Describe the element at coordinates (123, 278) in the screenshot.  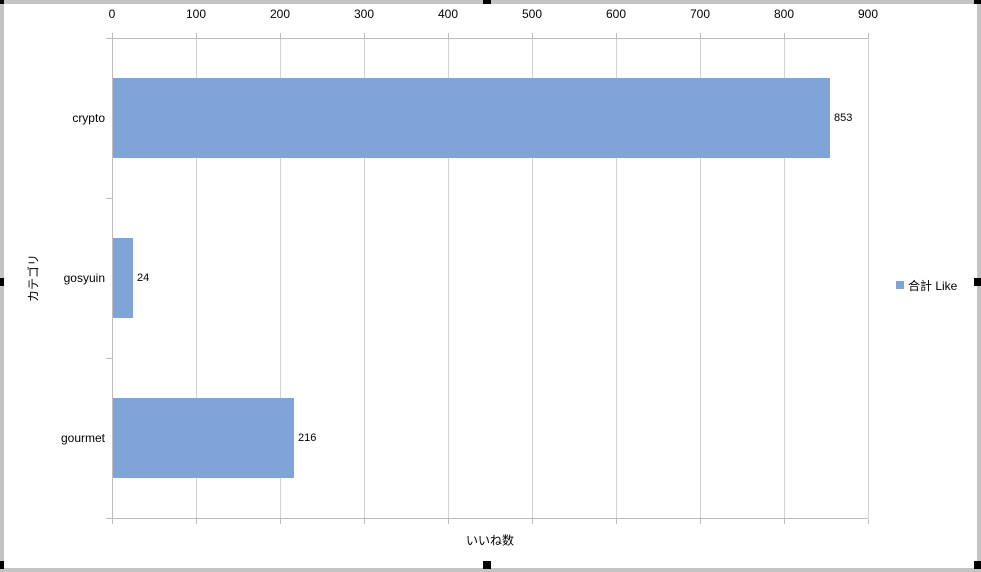
I see `bar-gosyuin` at that location.